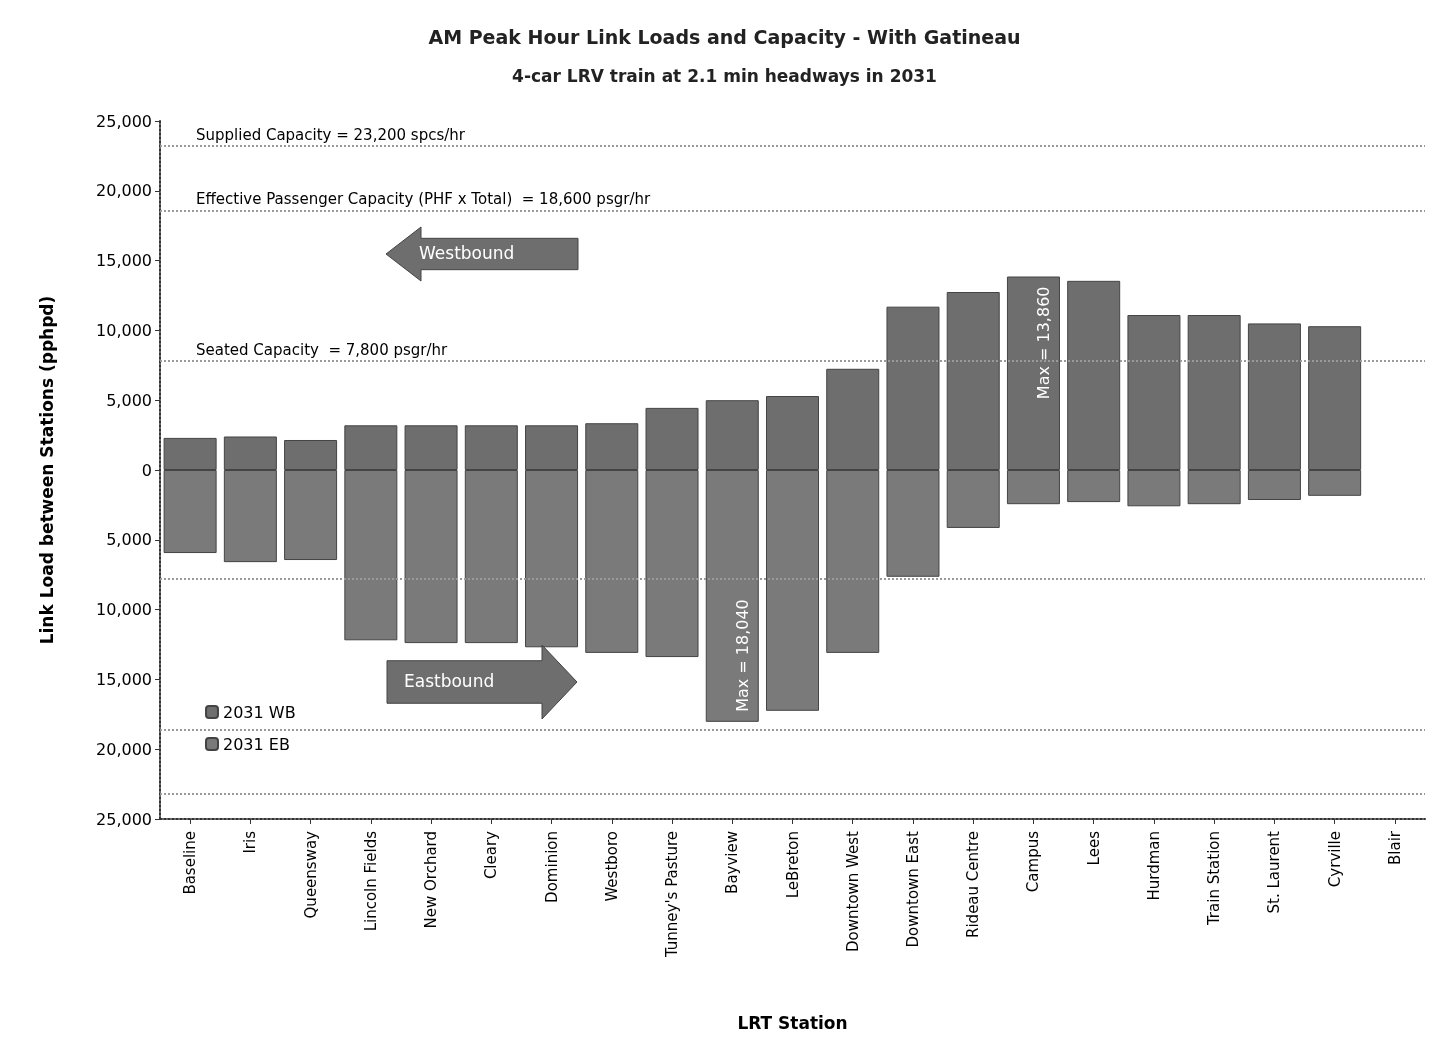 The image size is (1449, 1058). I want to click on x-tick-label: Cleary, so click(491, 855).